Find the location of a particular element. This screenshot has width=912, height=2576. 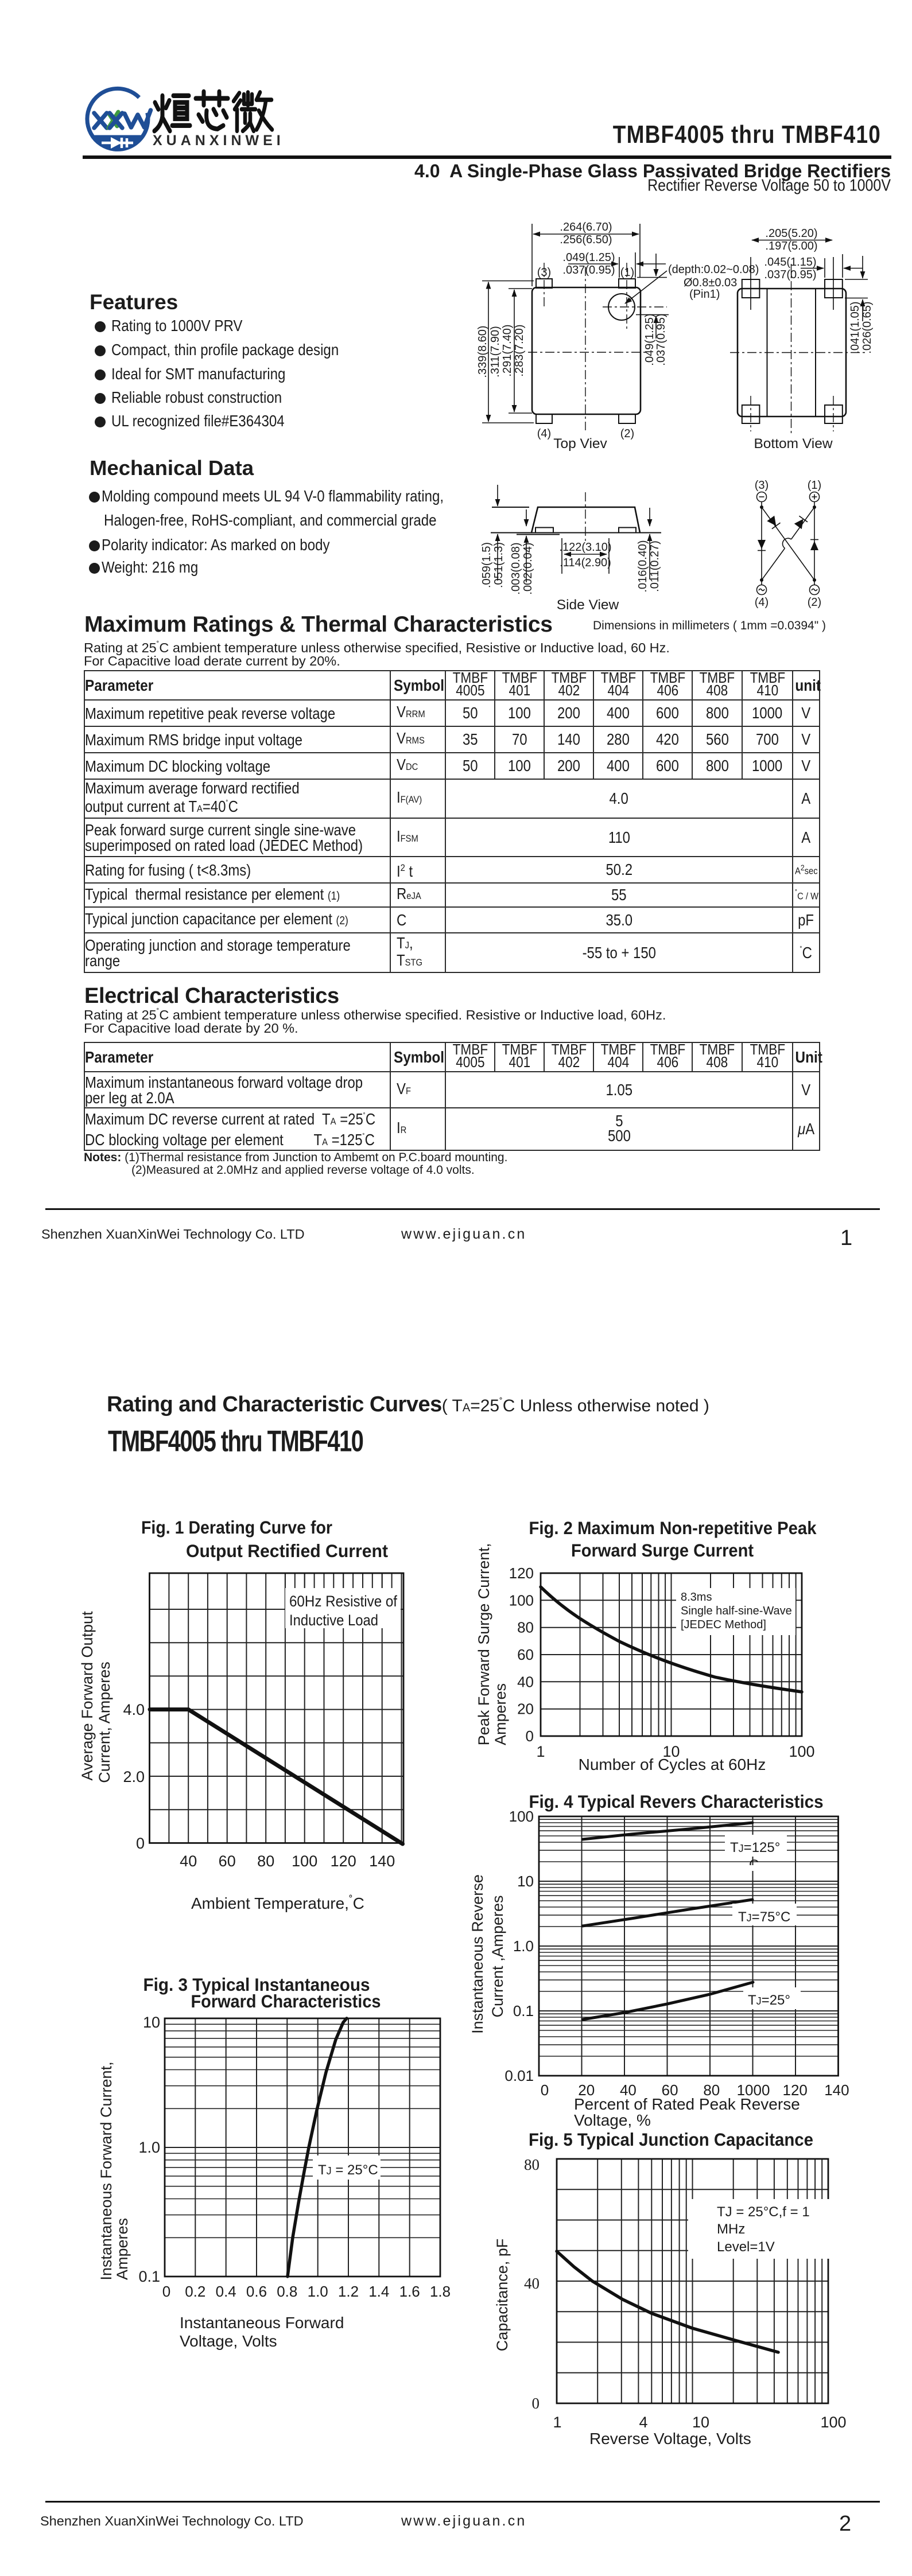

svg-text:Fig. 4 Typical Revers Characte: Fig. 4 Typical Revers Characteristics is located at coordinates (677, 1801).